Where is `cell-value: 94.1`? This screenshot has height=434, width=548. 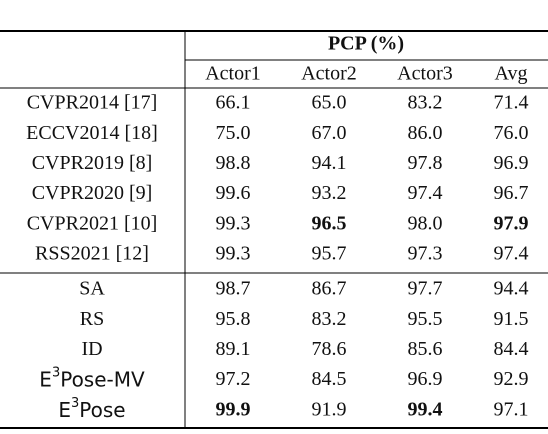 cell-value: 94.1 is located at coordinates (329, 163).